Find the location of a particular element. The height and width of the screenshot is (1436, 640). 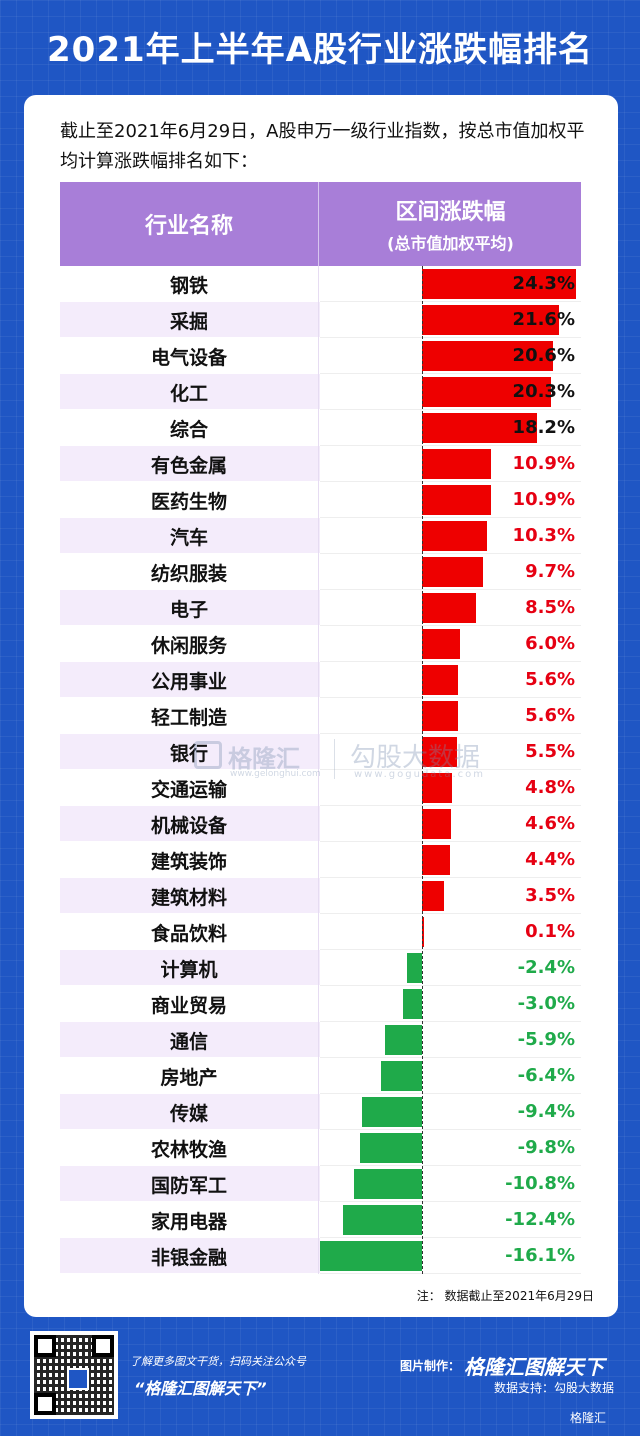

bar-cell: 21.6% is located at coordinates (450, 320).